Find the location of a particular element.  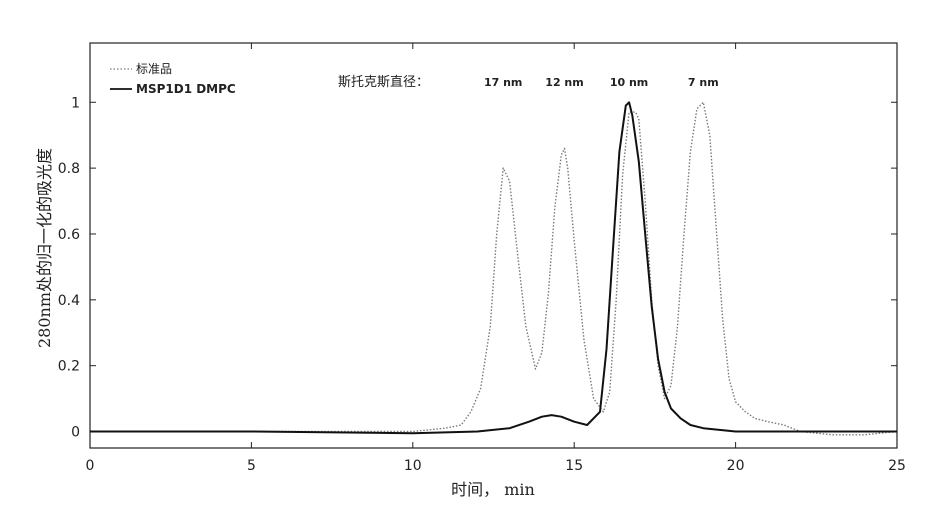

peak-annotations: 17 nm 12 nm 10 nm 7 nm is located at coordinates (601, 82).